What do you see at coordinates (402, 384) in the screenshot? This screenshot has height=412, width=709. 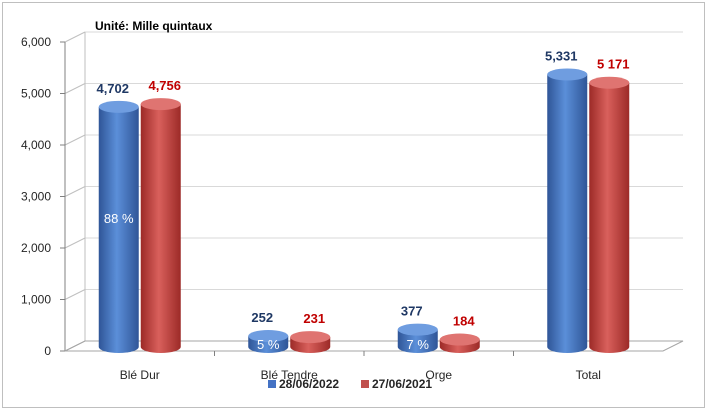 I see `legend-label-2021: 27/06/2021` at bounding box center [402, 384].